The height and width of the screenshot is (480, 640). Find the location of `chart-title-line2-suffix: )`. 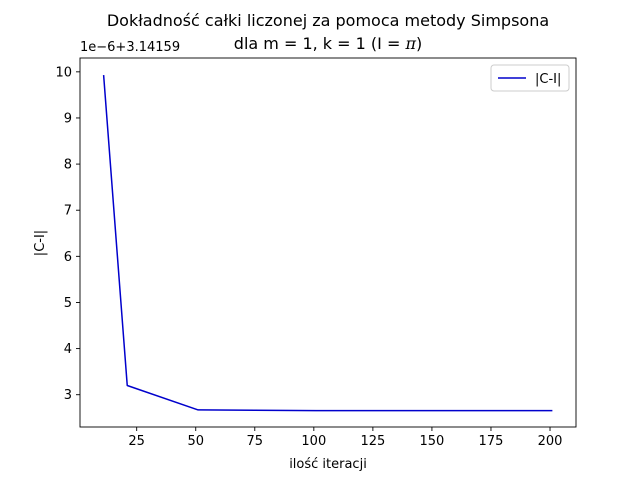

chart-title-line2-suffix: ) is located at coordinates (419, 43).